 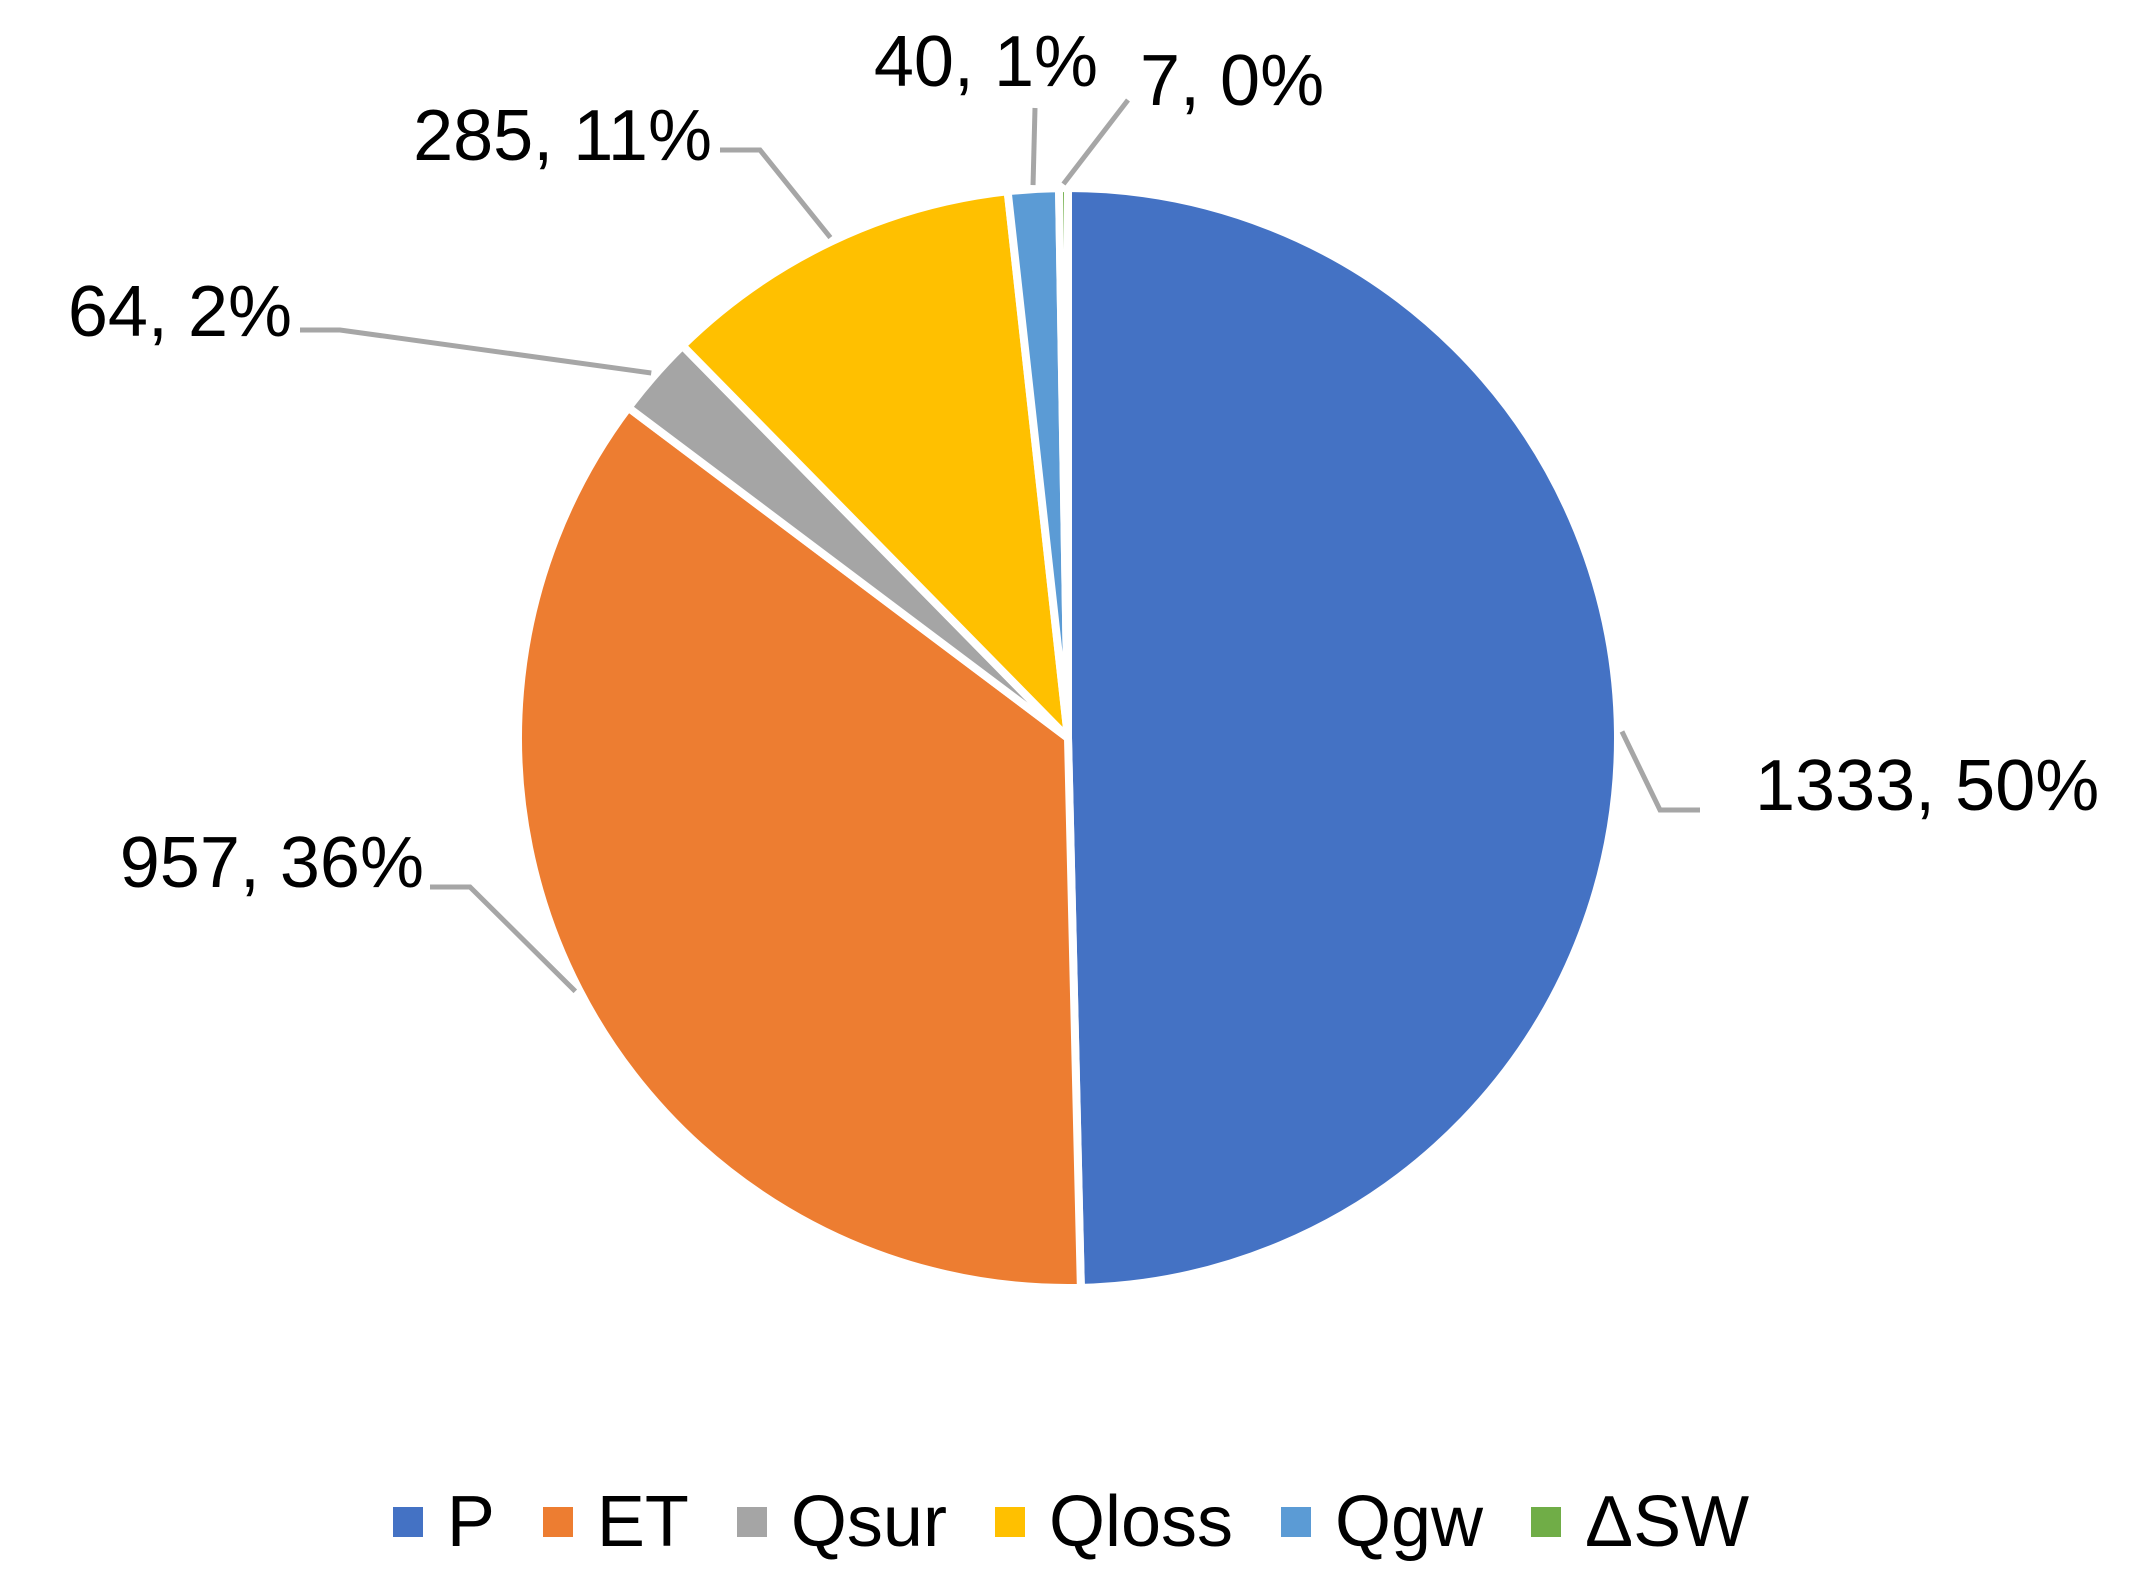 I want to click on legend-swatch-et, so click(x=557, y=1522).